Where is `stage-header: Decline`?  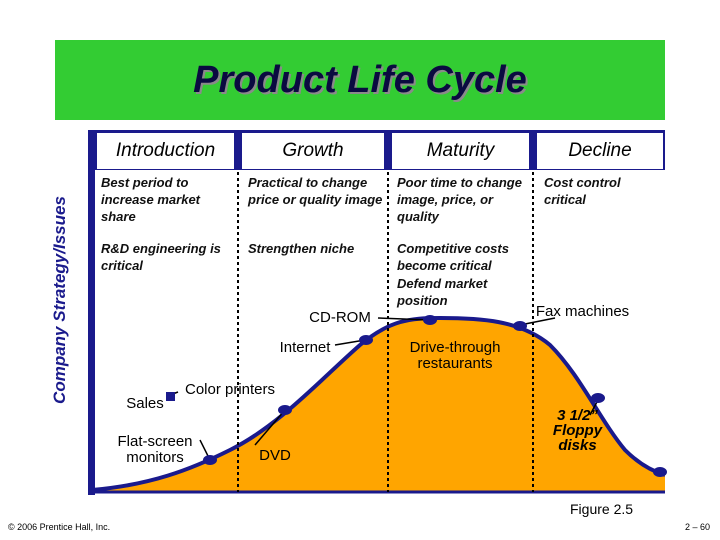 stage-header: Decline is located at coordinates (600, 151).